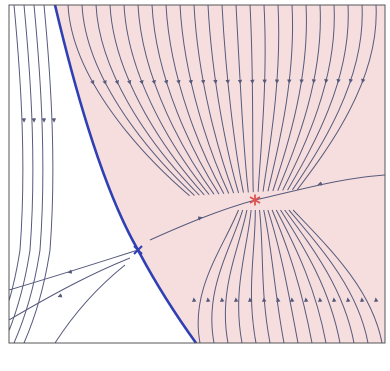  Describe the element at coordinates (255, 200) in the screenshot. I see `stable-equilibrium-marker` at that location.